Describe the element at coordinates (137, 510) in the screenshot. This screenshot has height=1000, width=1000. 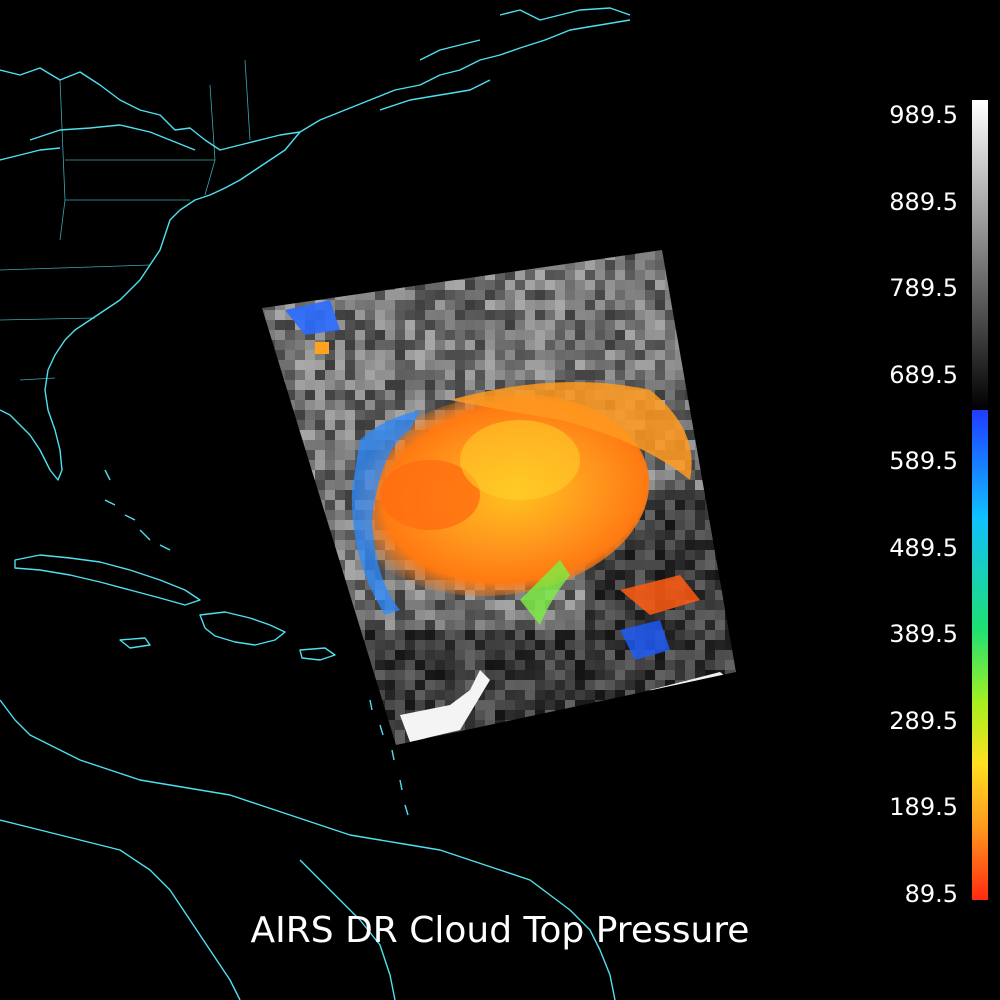
I see `bahamas` at that location.